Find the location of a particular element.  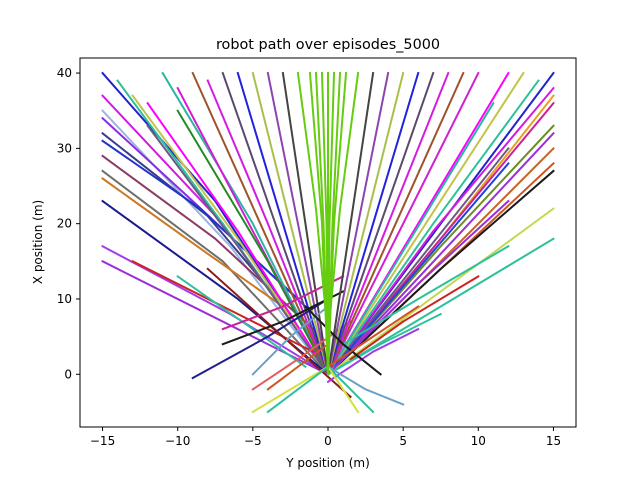

y-axis-ticks: 0 10 20 30 40 is located at coordinates (68, 223).